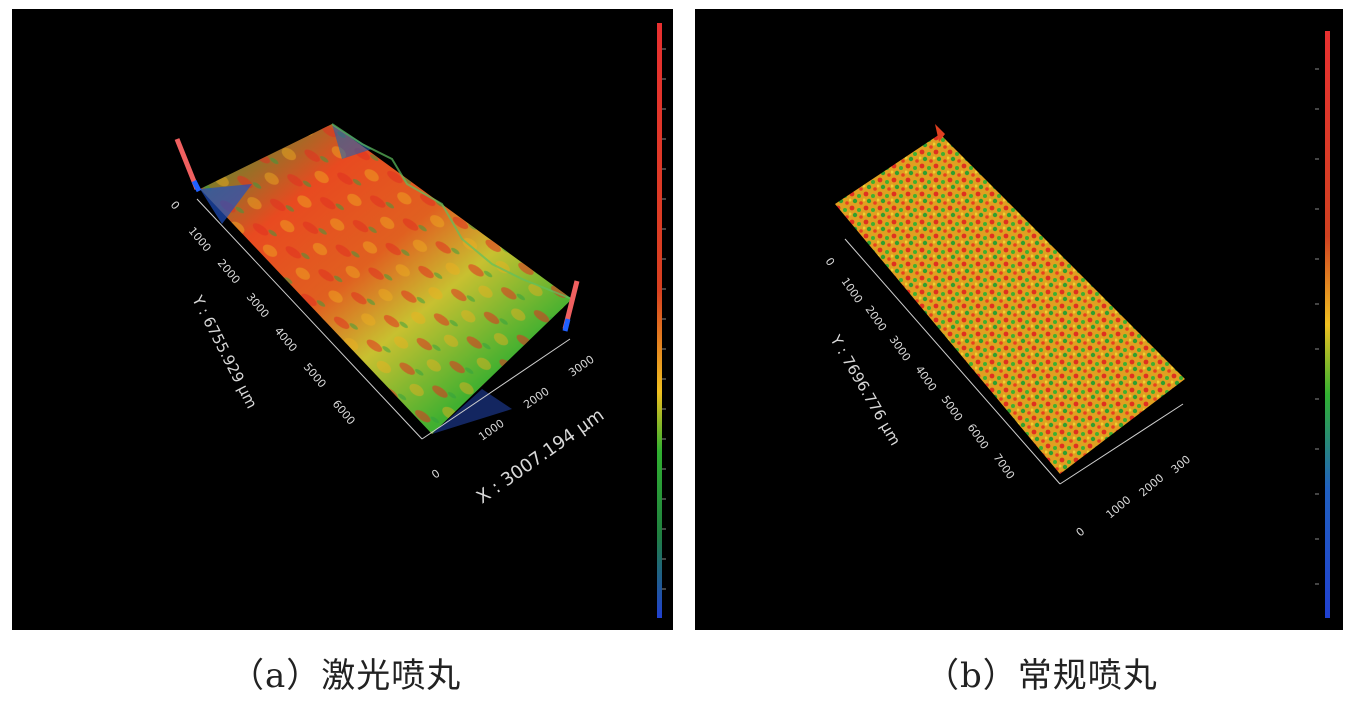 This screenshot has width=1353, height=707. What do you see at coordinates (188, 165) in the screenshot?
I see `corner-marker-left` at bounding box center [188, 165].